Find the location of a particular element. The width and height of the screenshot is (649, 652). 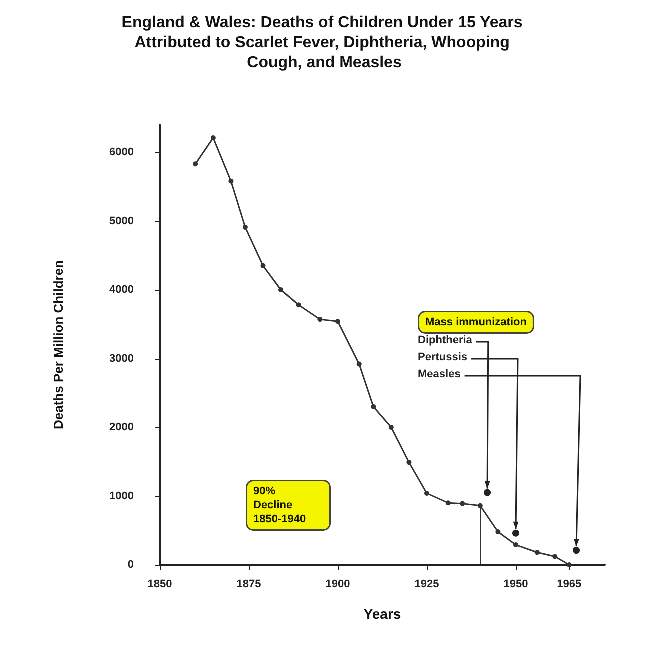

x-axis-title: Years is located at coordinates (383, 614).